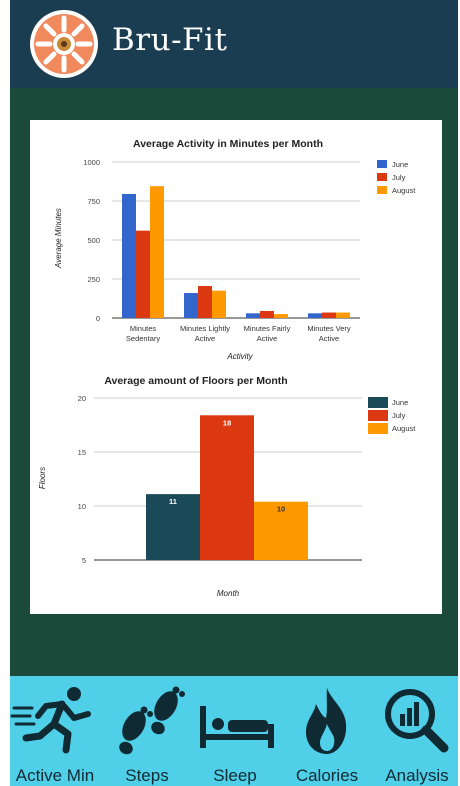  I want to click on activity-xtick-label: Minutes Fairly, so click(267, 328).